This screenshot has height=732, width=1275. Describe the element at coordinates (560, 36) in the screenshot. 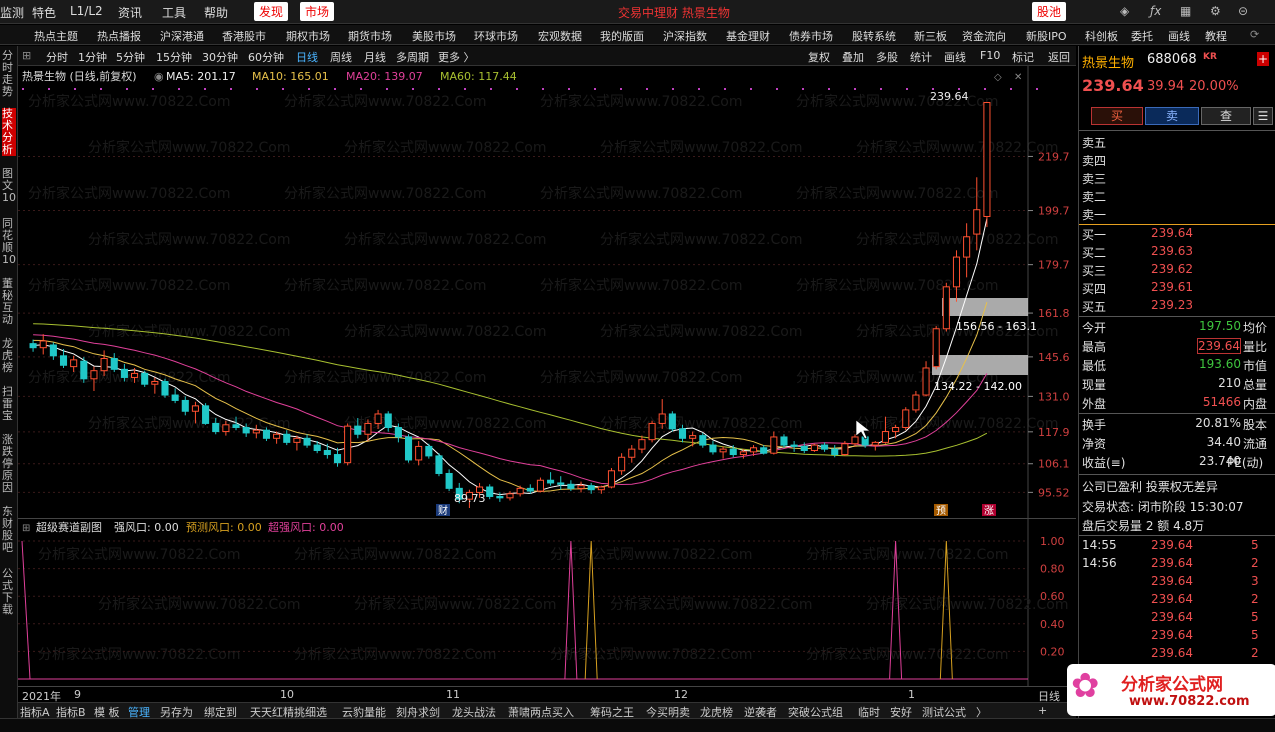

I see `nav-item: 宏观数据` at that location.